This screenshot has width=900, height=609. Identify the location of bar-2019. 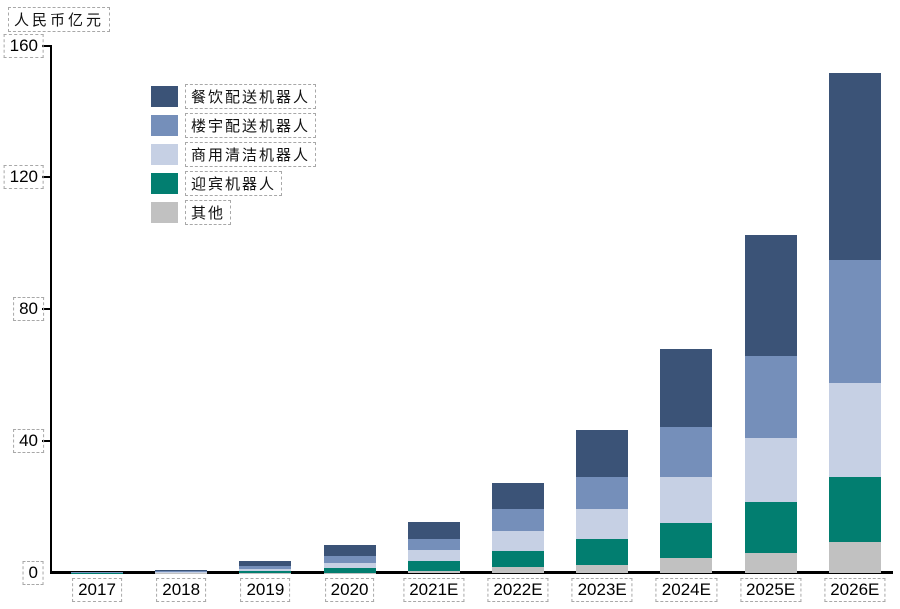
(265, 566).